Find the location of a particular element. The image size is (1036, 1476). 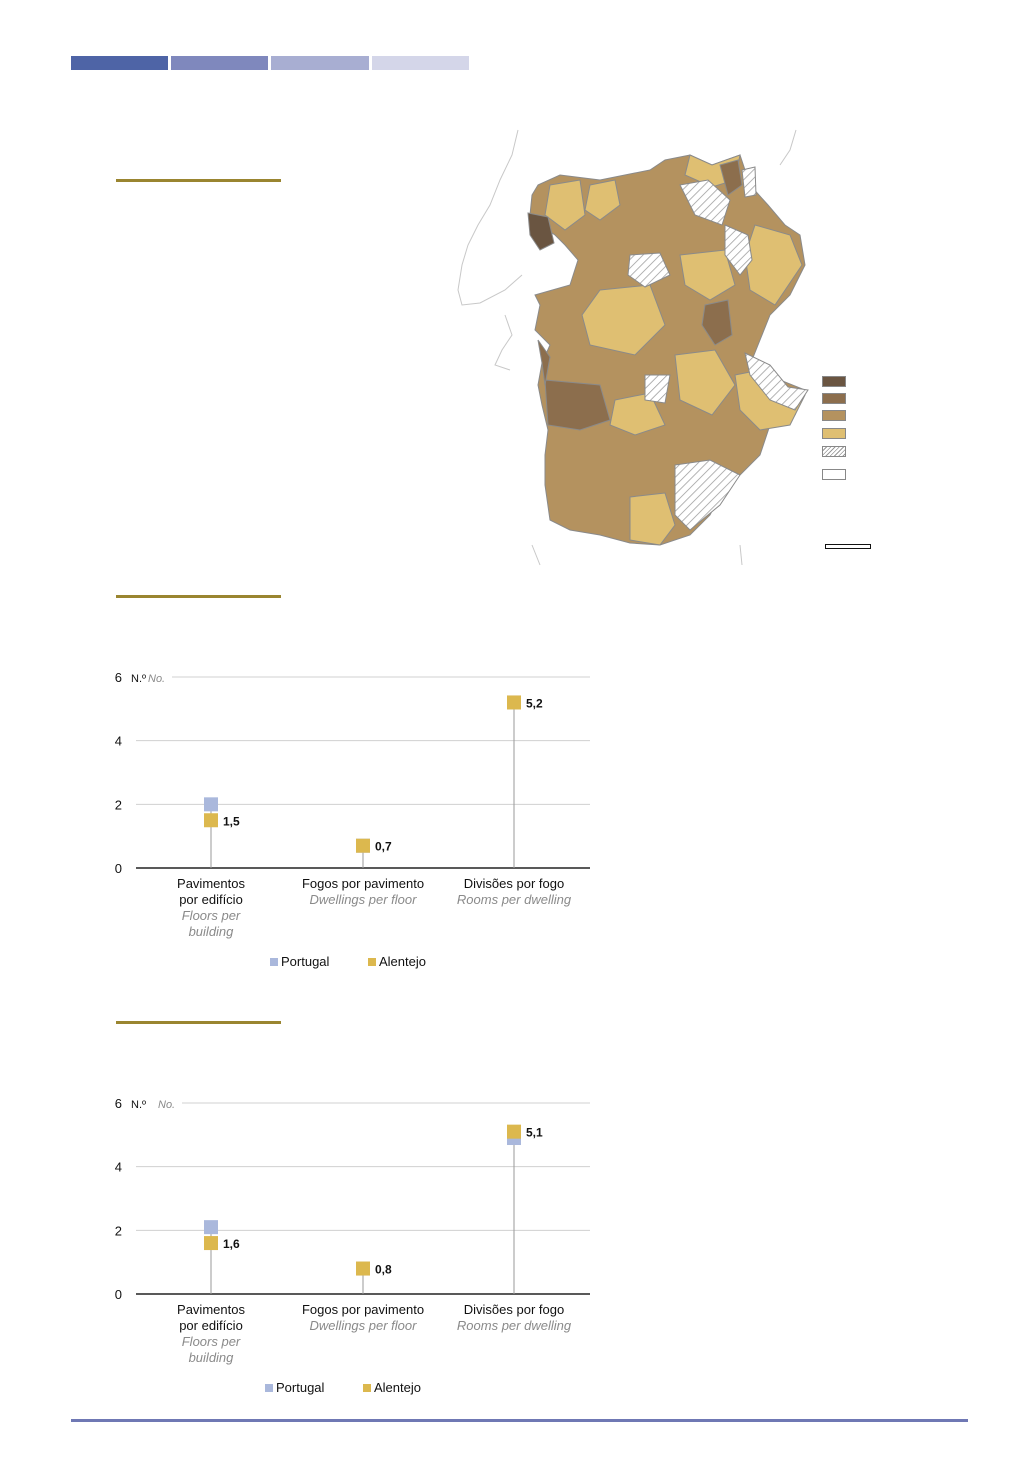

chart-2-cat-2-pt: Fogos por pavimento is located at coordinates (363, 1309).